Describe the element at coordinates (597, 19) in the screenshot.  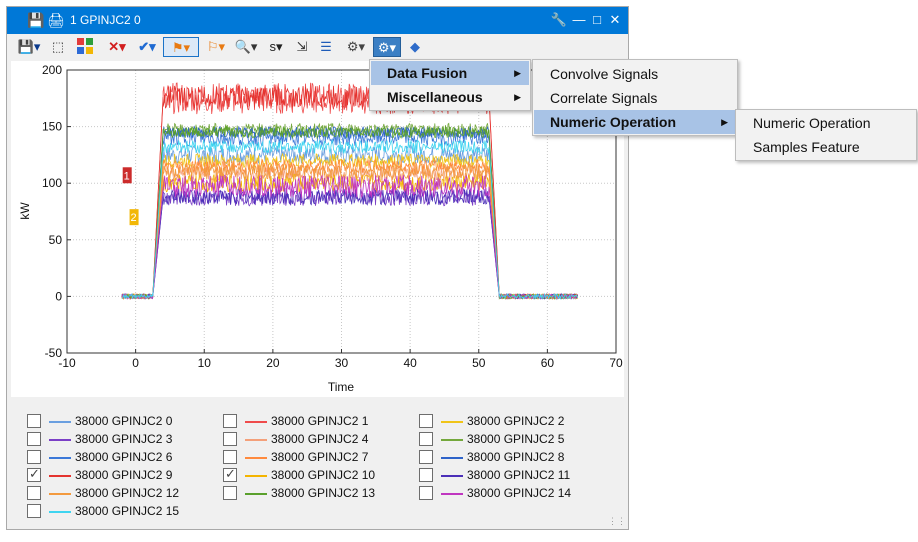
I see `restore-button: □` at that location.